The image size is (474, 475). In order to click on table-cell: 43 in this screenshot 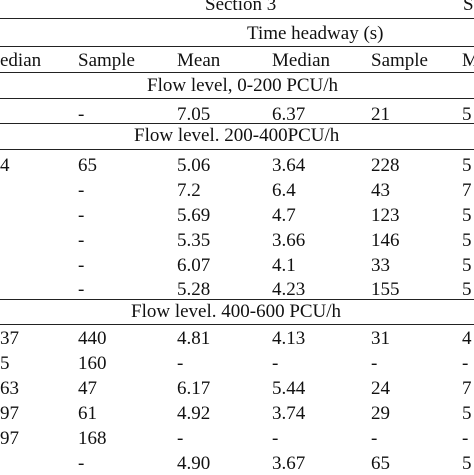, I will do `click(380, 190)`.